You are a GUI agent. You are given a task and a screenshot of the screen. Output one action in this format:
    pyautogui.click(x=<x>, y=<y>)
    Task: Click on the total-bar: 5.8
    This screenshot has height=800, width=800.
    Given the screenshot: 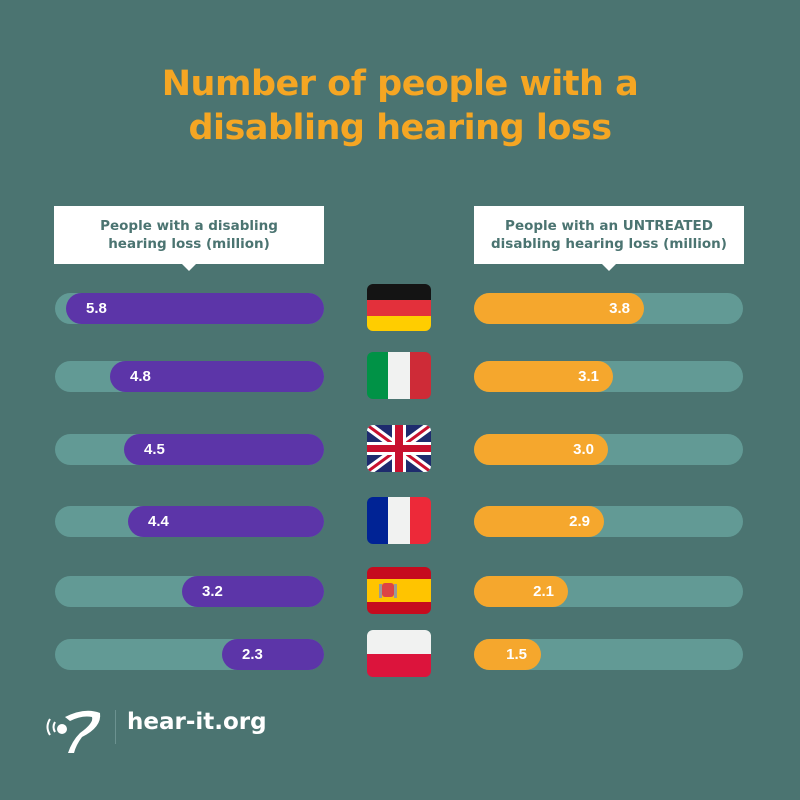 What is the action you would take?
    pyautogui.click(x=195, y=308)
    